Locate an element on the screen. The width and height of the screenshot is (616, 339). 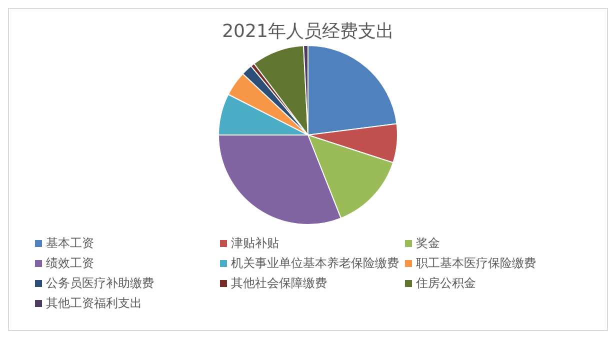
legend-label: 职工基本医疗保险缴费 is located at coordinates (476, 263).